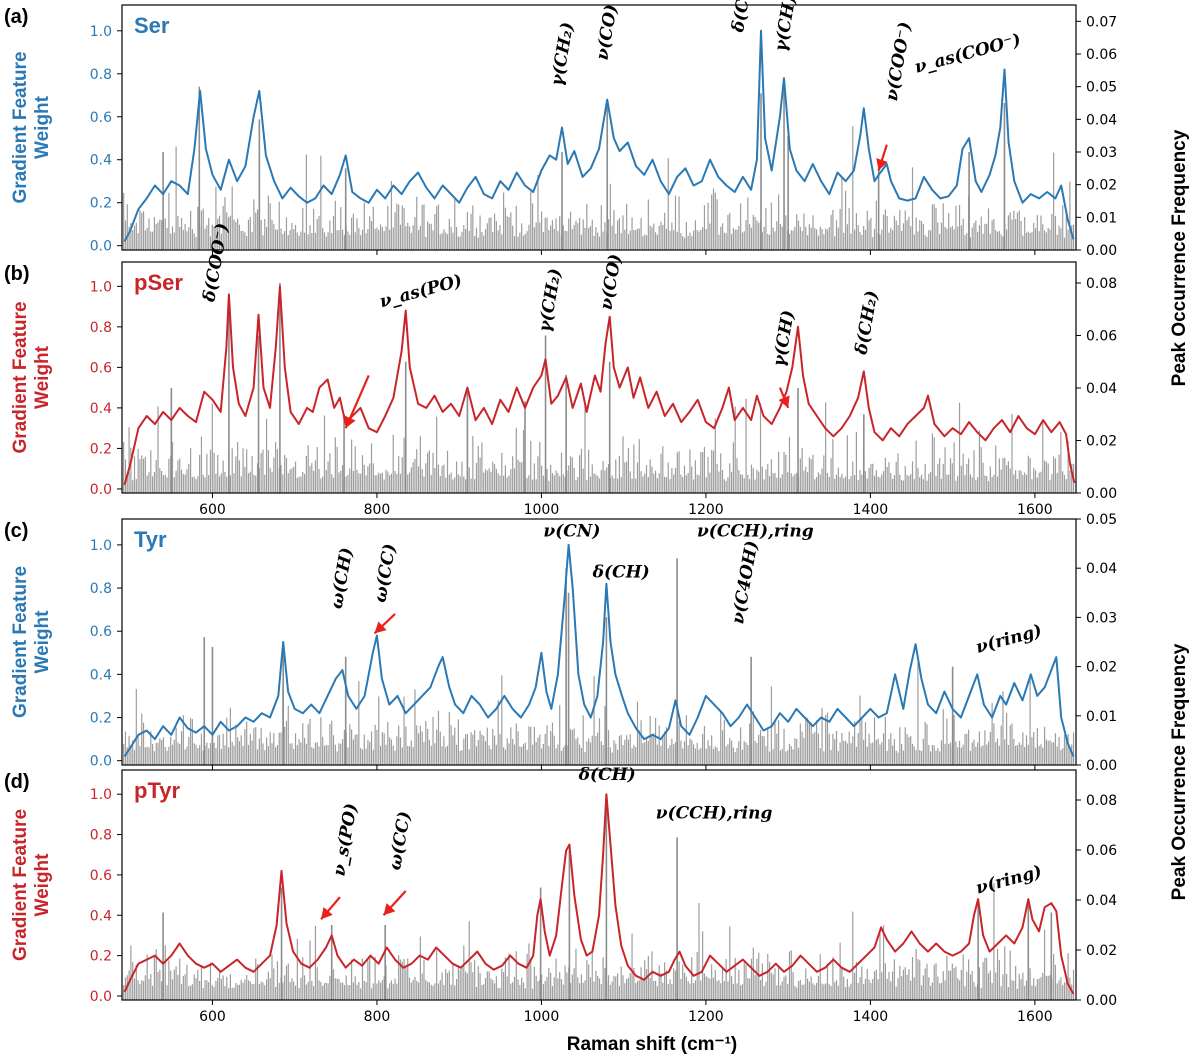 This screenshot has width=1200, height=1059. Describe the element at coordinates (786, 26) in the screenshot. I see `peak-annotation: γ(CH)` at that location.